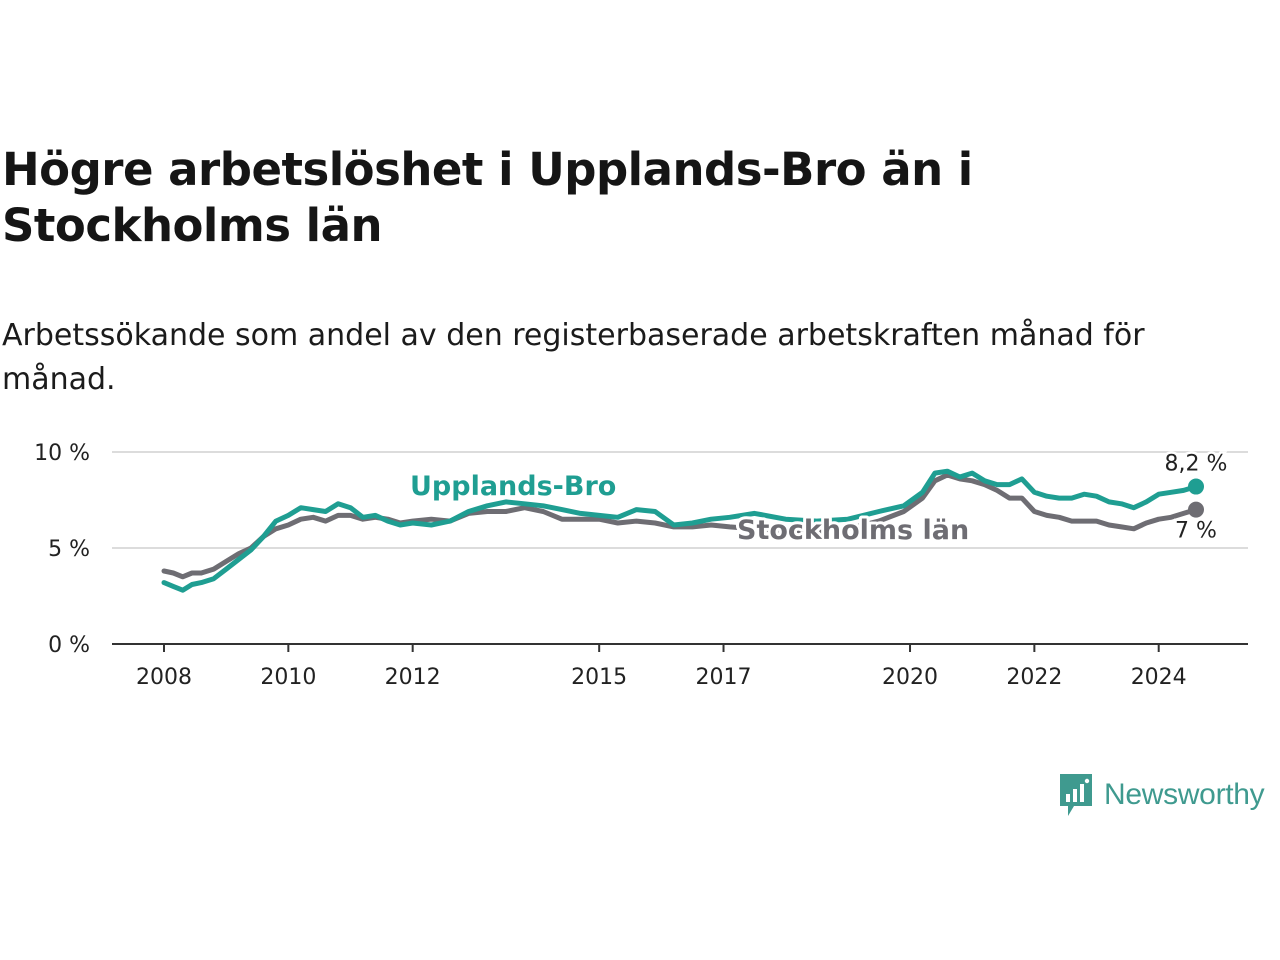 This screenshot has height=960, width=1280. I want to click on end-markers: 7 % 8,2 %, so click(1196, 497).